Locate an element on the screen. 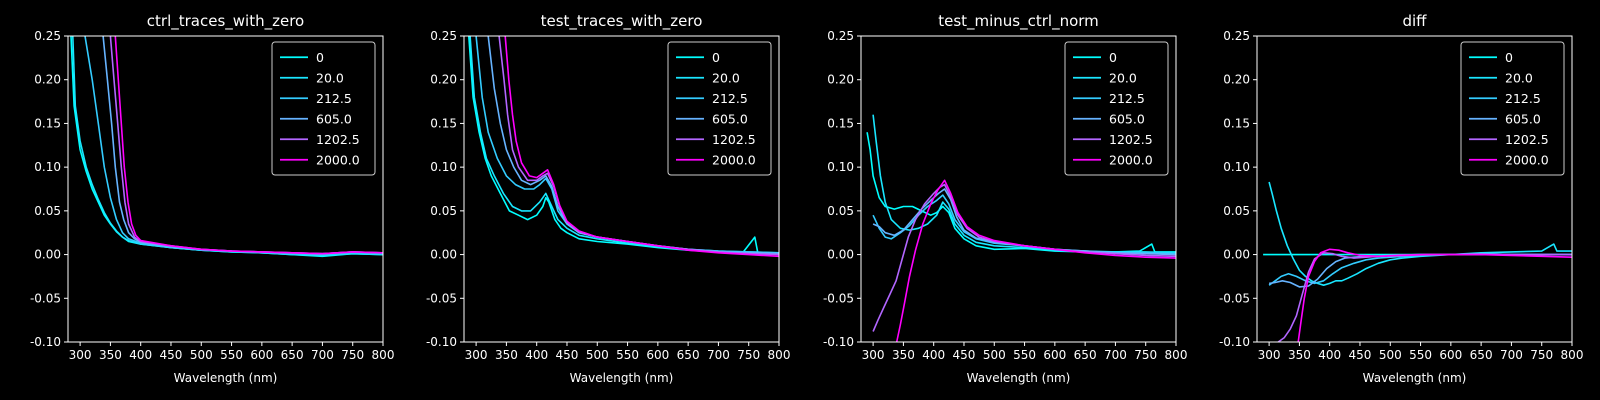 This screenshot has height=400, width=1600. y-tick-label: -0.10 is located at coordinates (1234, 342).